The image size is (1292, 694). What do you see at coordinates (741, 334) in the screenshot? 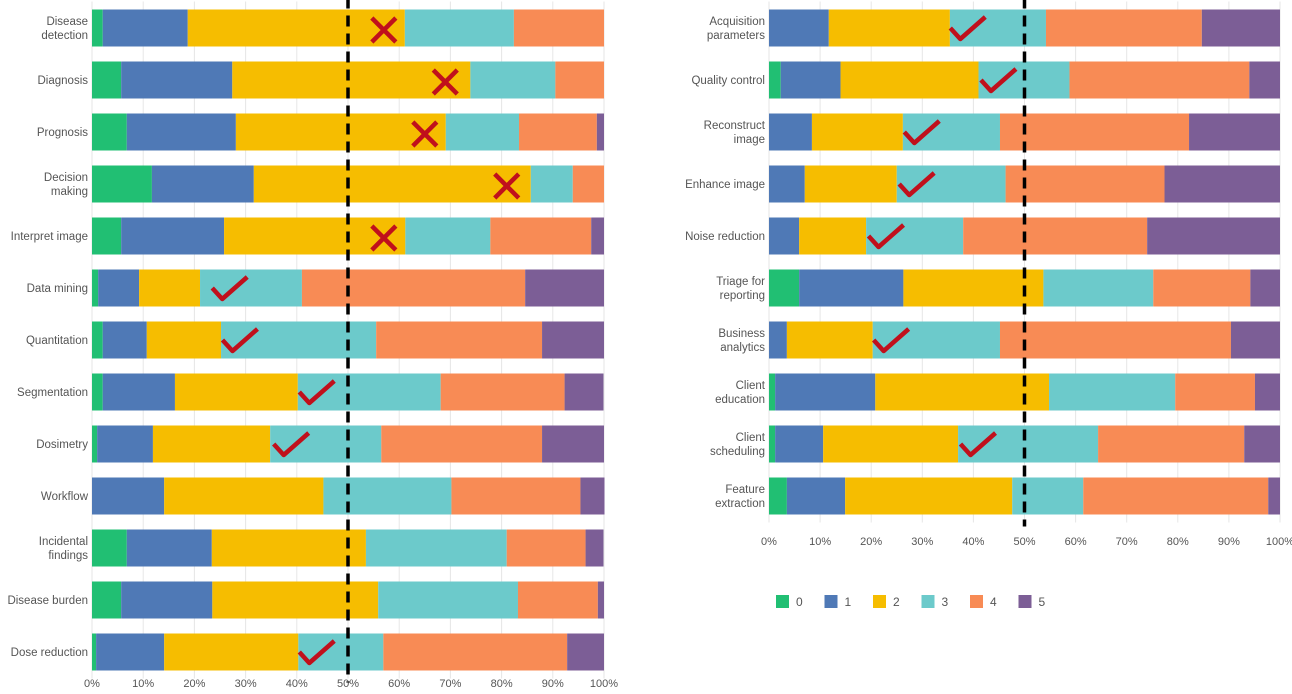
I see `category-label-line: Business` at bounding box center [741, 334].